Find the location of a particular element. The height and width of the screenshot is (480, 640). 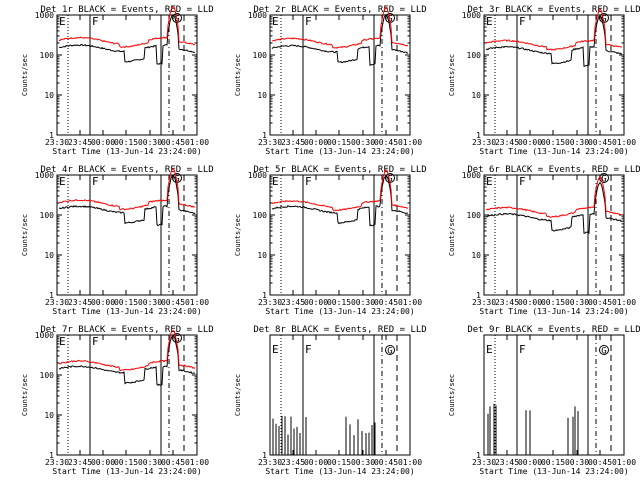

plot-title: Det 3r BLACK = Events, RED = LLD is located at coordinates (553, 10).